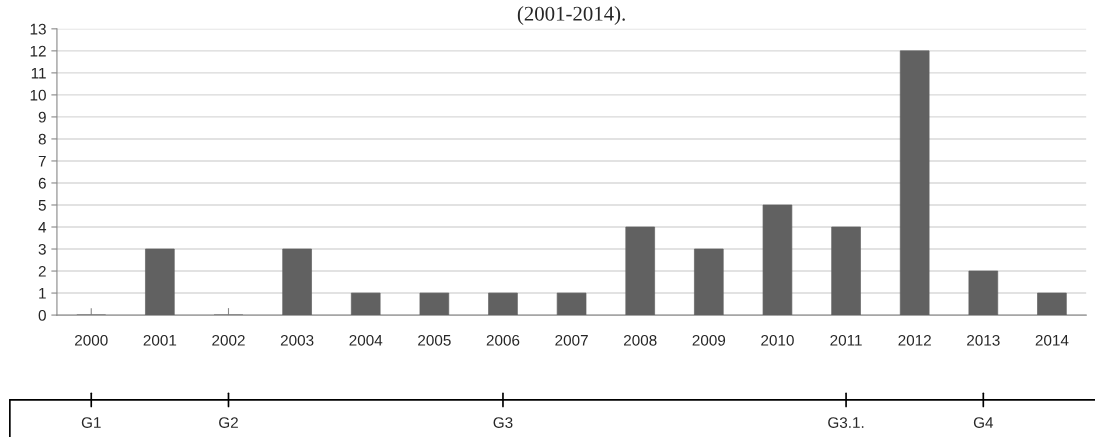 The width and height of the screenshot is (1095, 437). I want to click on y-tick-label: 2, so click(42, 271).